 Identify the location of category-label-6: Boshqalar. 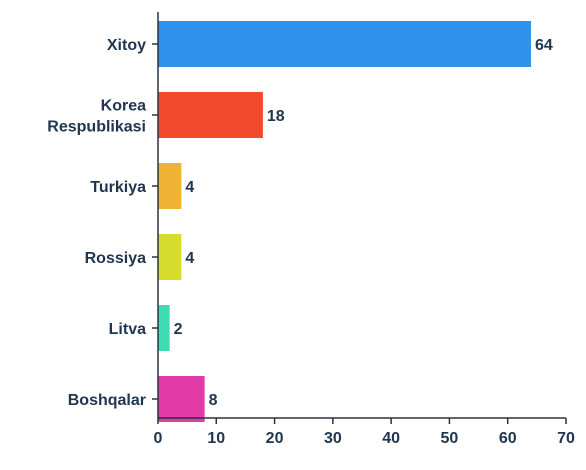
(107, 400).